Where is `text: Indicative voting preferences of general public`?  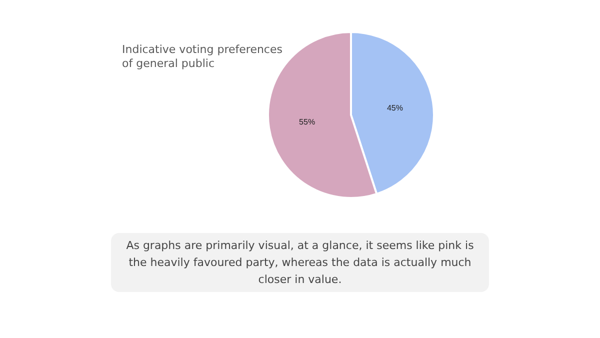
text: Indicative voting preferences of general public is located at coordinates (203, 57).